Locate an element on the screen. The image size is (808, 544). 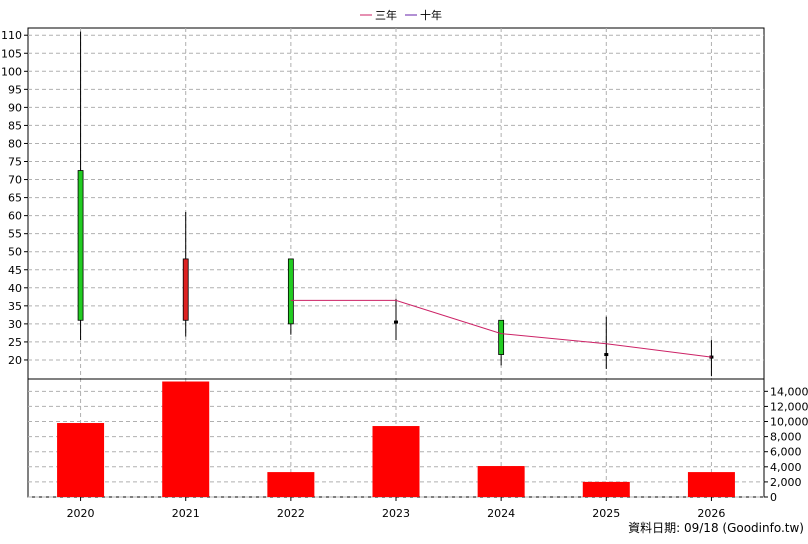
price-tick-label: 105 is located at coordinates (11, 53).